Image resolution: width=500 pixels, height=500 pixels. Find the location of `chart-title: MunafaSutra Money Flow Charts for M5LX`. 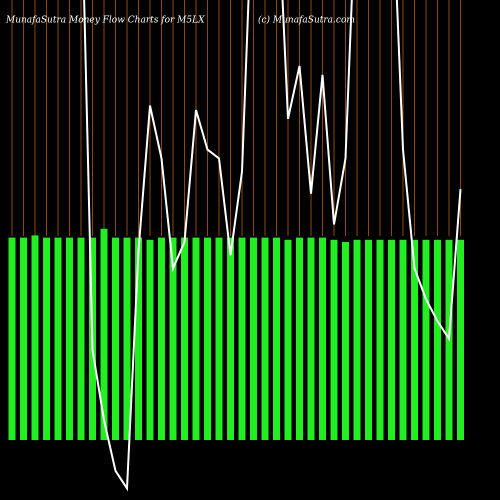

chart-title: MunafaSutra Money Flow Charts for M5LX is located at coordinates (105, 21).